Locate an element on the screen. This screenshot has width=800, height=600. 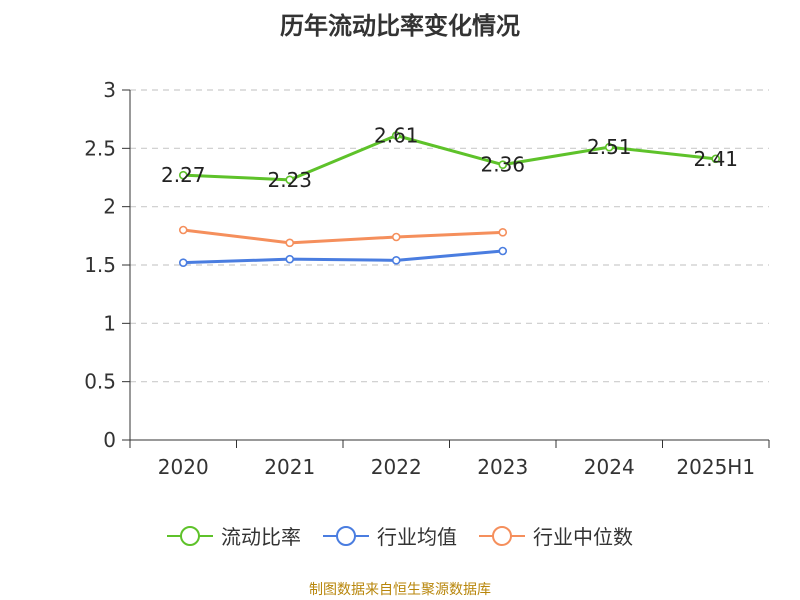
x-tick-label: 2025H1 is located at coordinates (715, 467).